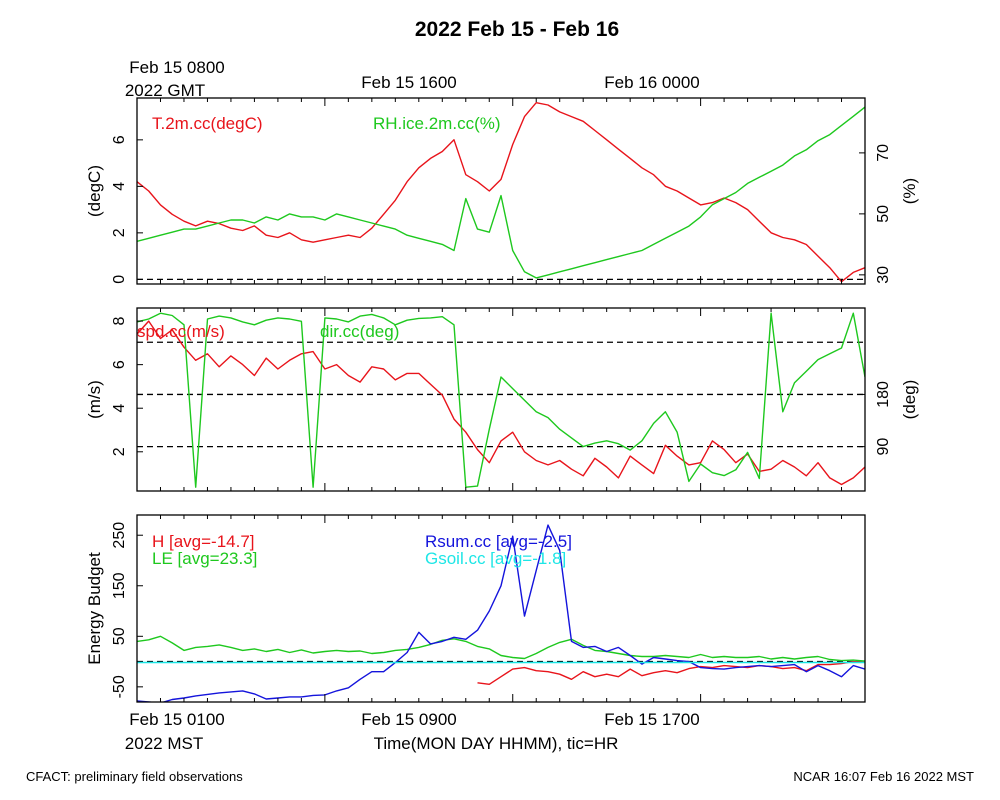 The image size is (1000, 800). I want to click on y-axis-title-right: (%), so click(909, 191).